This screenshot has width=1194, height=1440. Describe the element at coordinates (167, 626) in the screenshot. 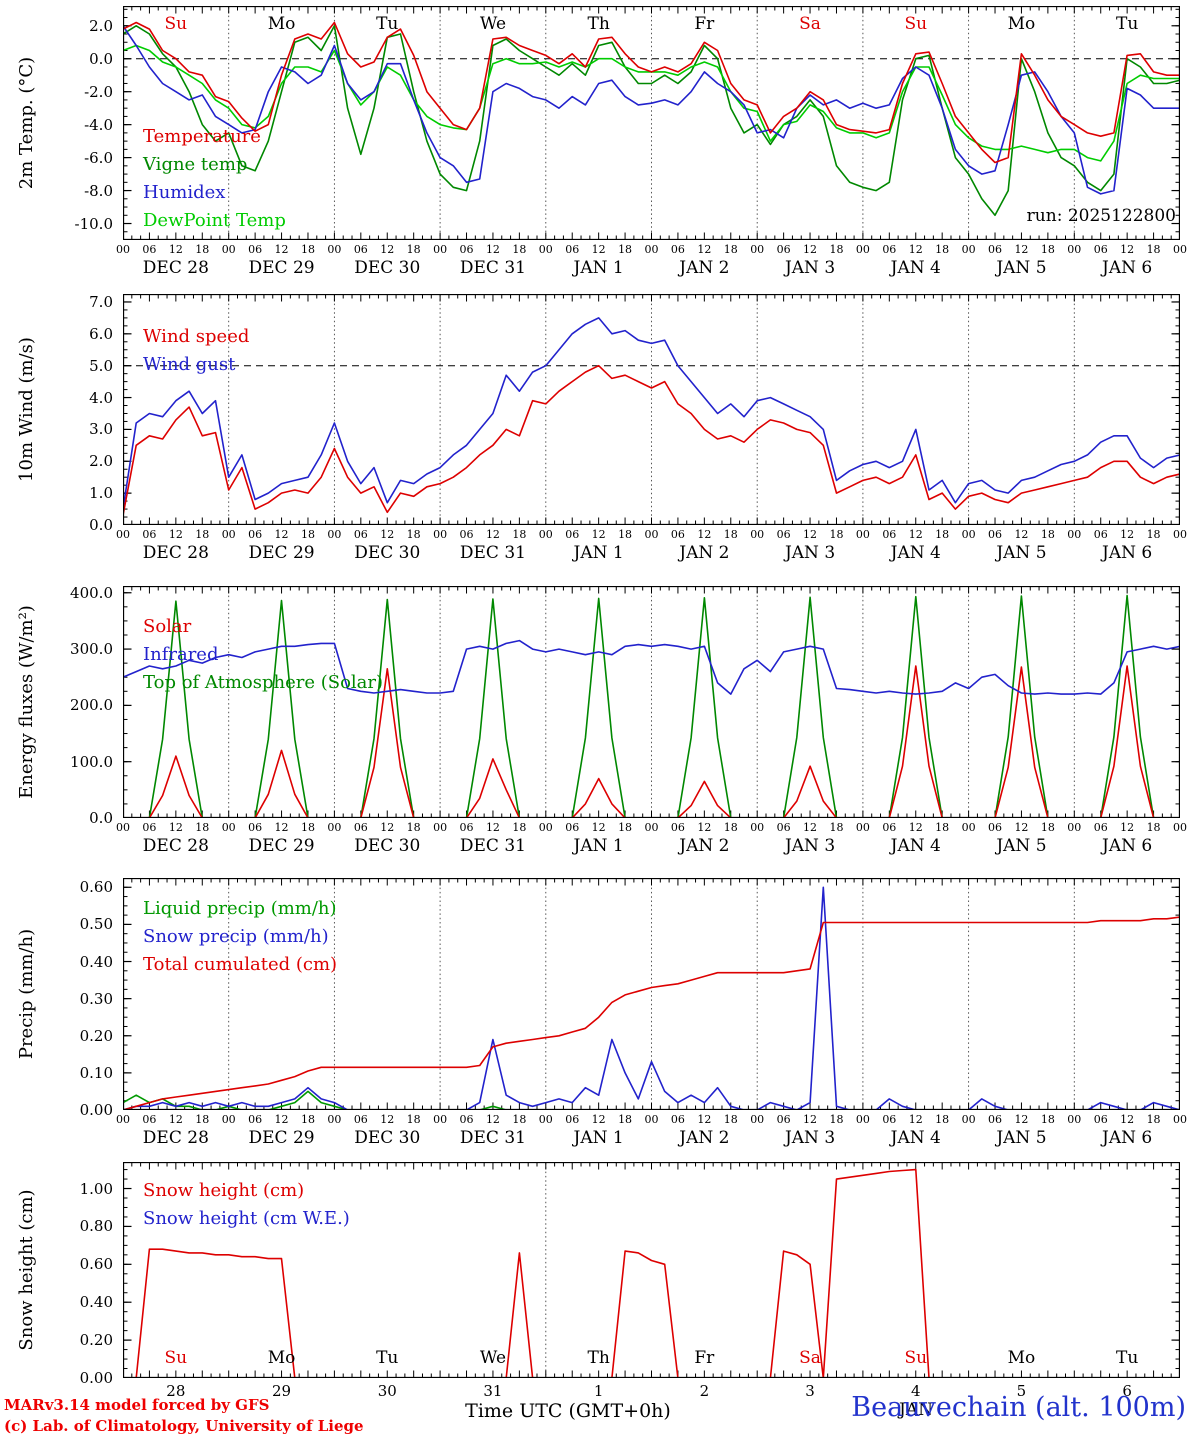

I see `legend-item: Solar` at that location.